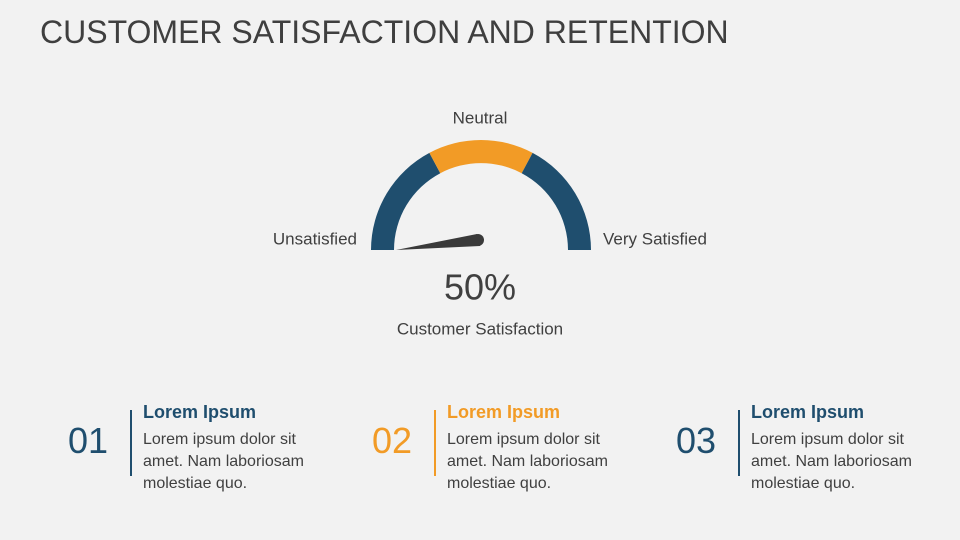  Describe the element at coordinates (438, 242) in the screenshot. I see `gauge-needle` at that location.